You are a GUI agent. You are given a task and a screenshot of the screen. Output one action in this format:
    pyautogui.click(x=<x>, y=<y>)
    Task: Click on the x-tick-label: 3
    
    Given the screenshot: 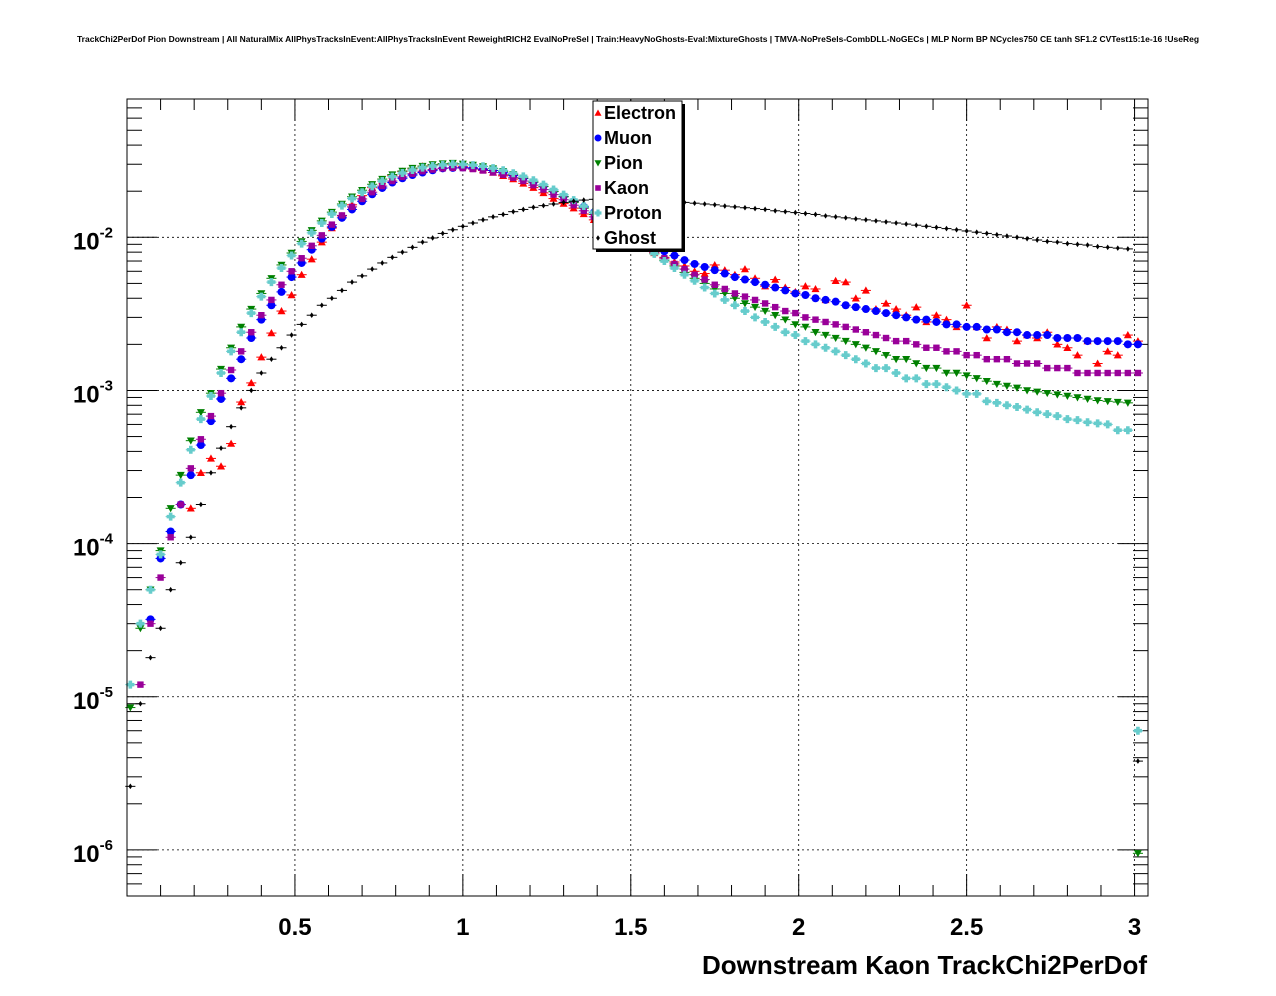 What is the action you would take?
    pyautogui.click(x=1134, y=927)
    